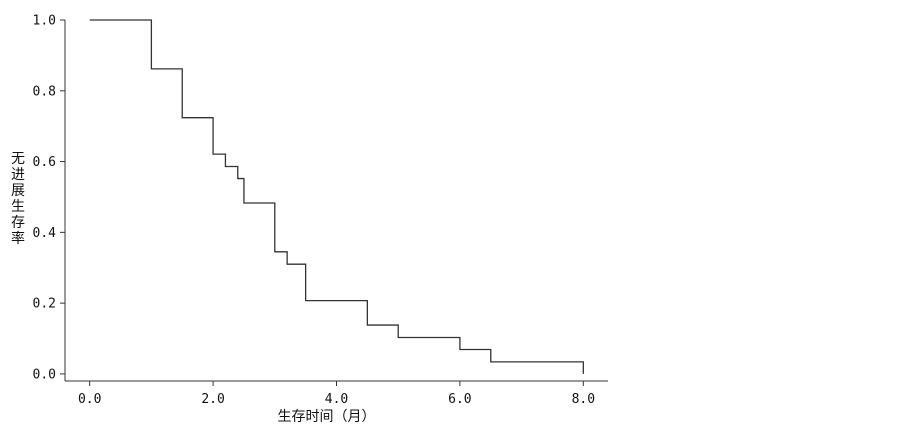  I want to click on y-axis-title-char: 生, so click(18, 207).